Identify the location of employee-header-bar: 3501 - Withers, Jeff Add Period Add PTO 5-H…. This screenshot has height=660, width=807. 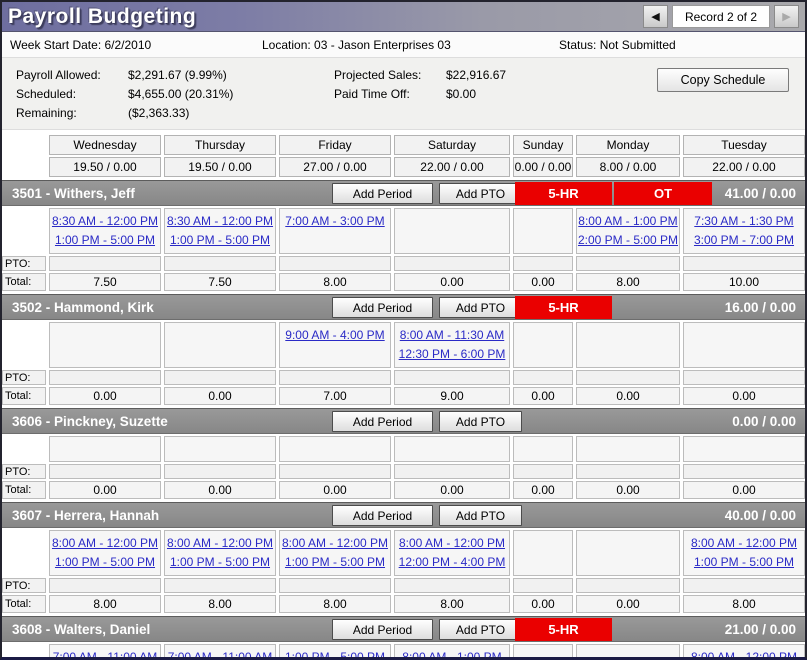
(403, 193).